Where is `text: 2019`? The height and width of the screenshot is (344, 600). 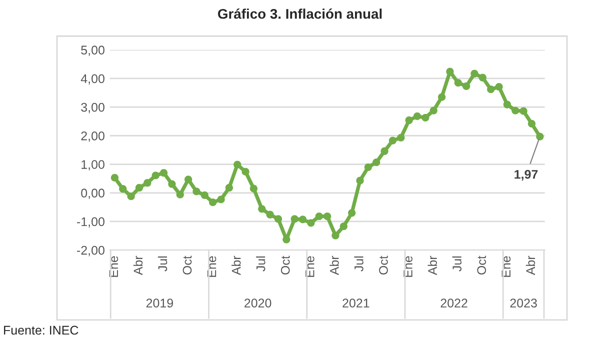
text: 2019 is located at coordinates (159, 303).